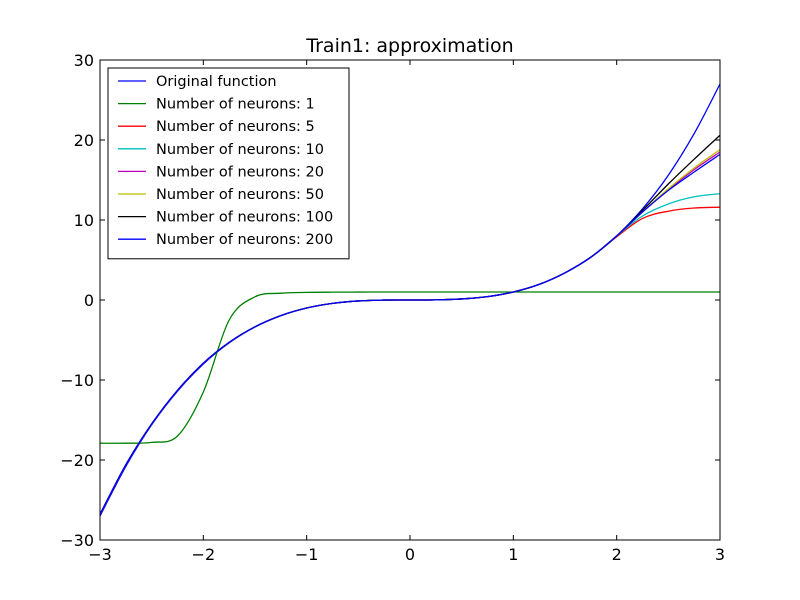  What do you see at coordinates (617, 554) in the screenshot?
I see `x-tick-label: 2` at bounding box center [617, 554].